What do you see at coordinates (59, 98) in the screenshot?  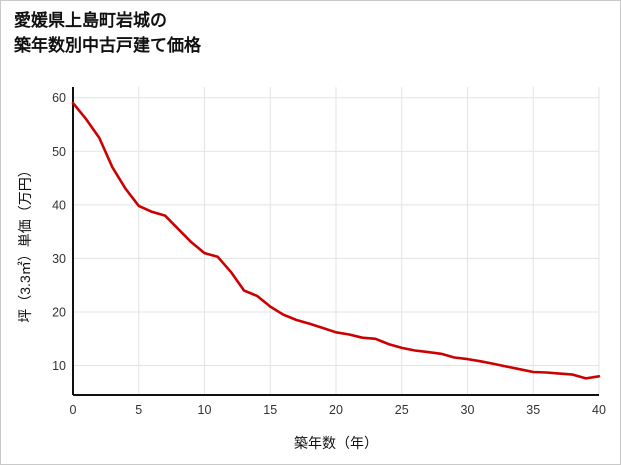 I see `y-tick-label: 60` at bounding box center [59, 98].